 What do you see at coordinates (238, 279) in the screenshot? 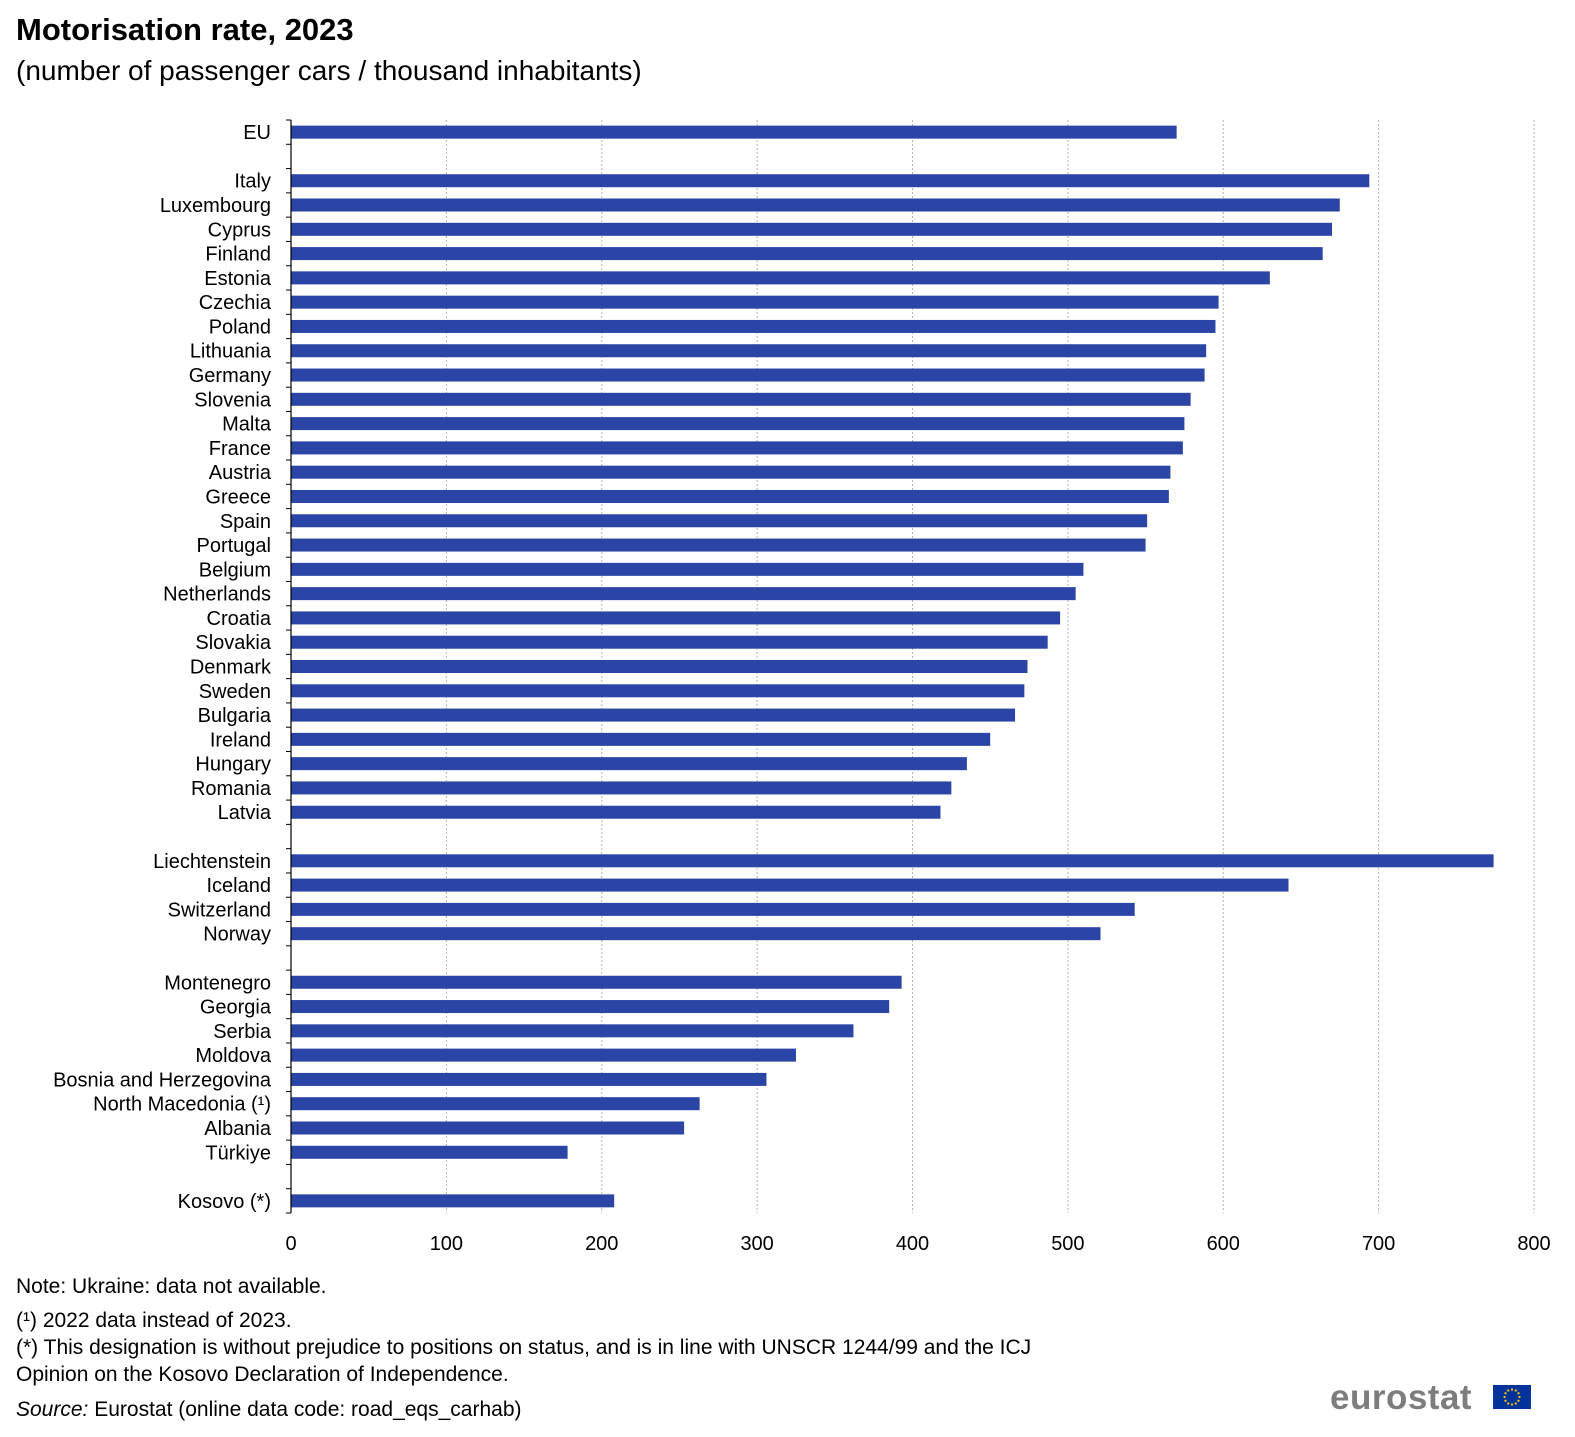
I see `category-label: Estonia` at bounding box center [238, 279].